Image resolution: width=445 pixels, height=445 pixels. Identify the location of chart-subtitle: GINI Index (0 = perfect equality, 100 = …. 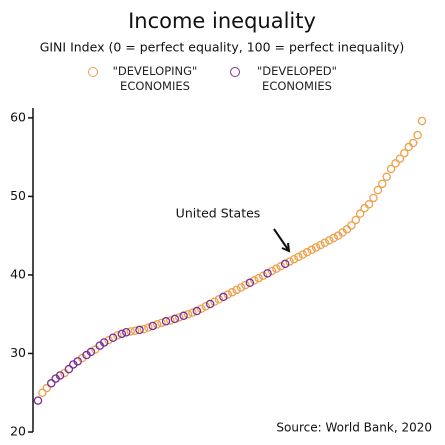
(222, 47).